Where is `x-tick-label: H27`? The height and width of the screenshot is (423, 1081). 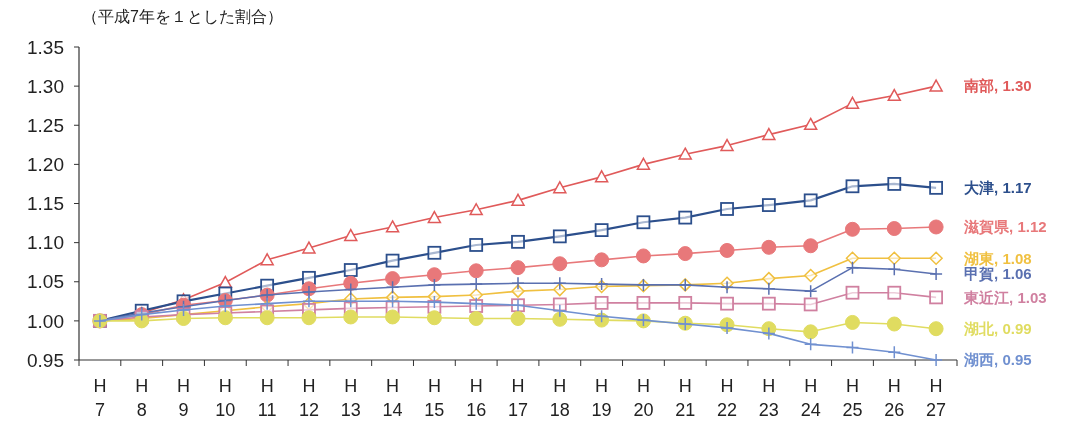 x-tick-label: H27 is located at coordinates (936, 398).